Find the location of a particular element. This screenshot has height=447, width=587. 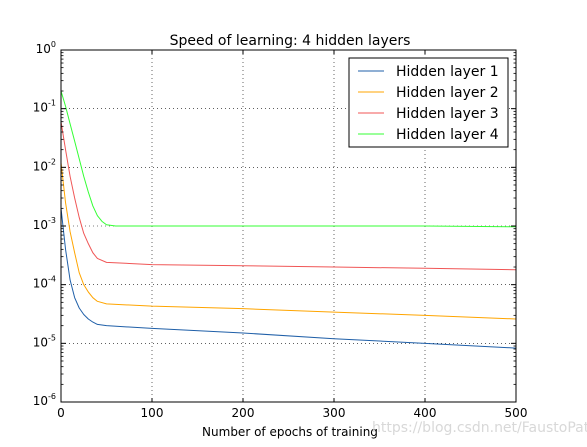

legend-box is located at coordinates (428, 102).